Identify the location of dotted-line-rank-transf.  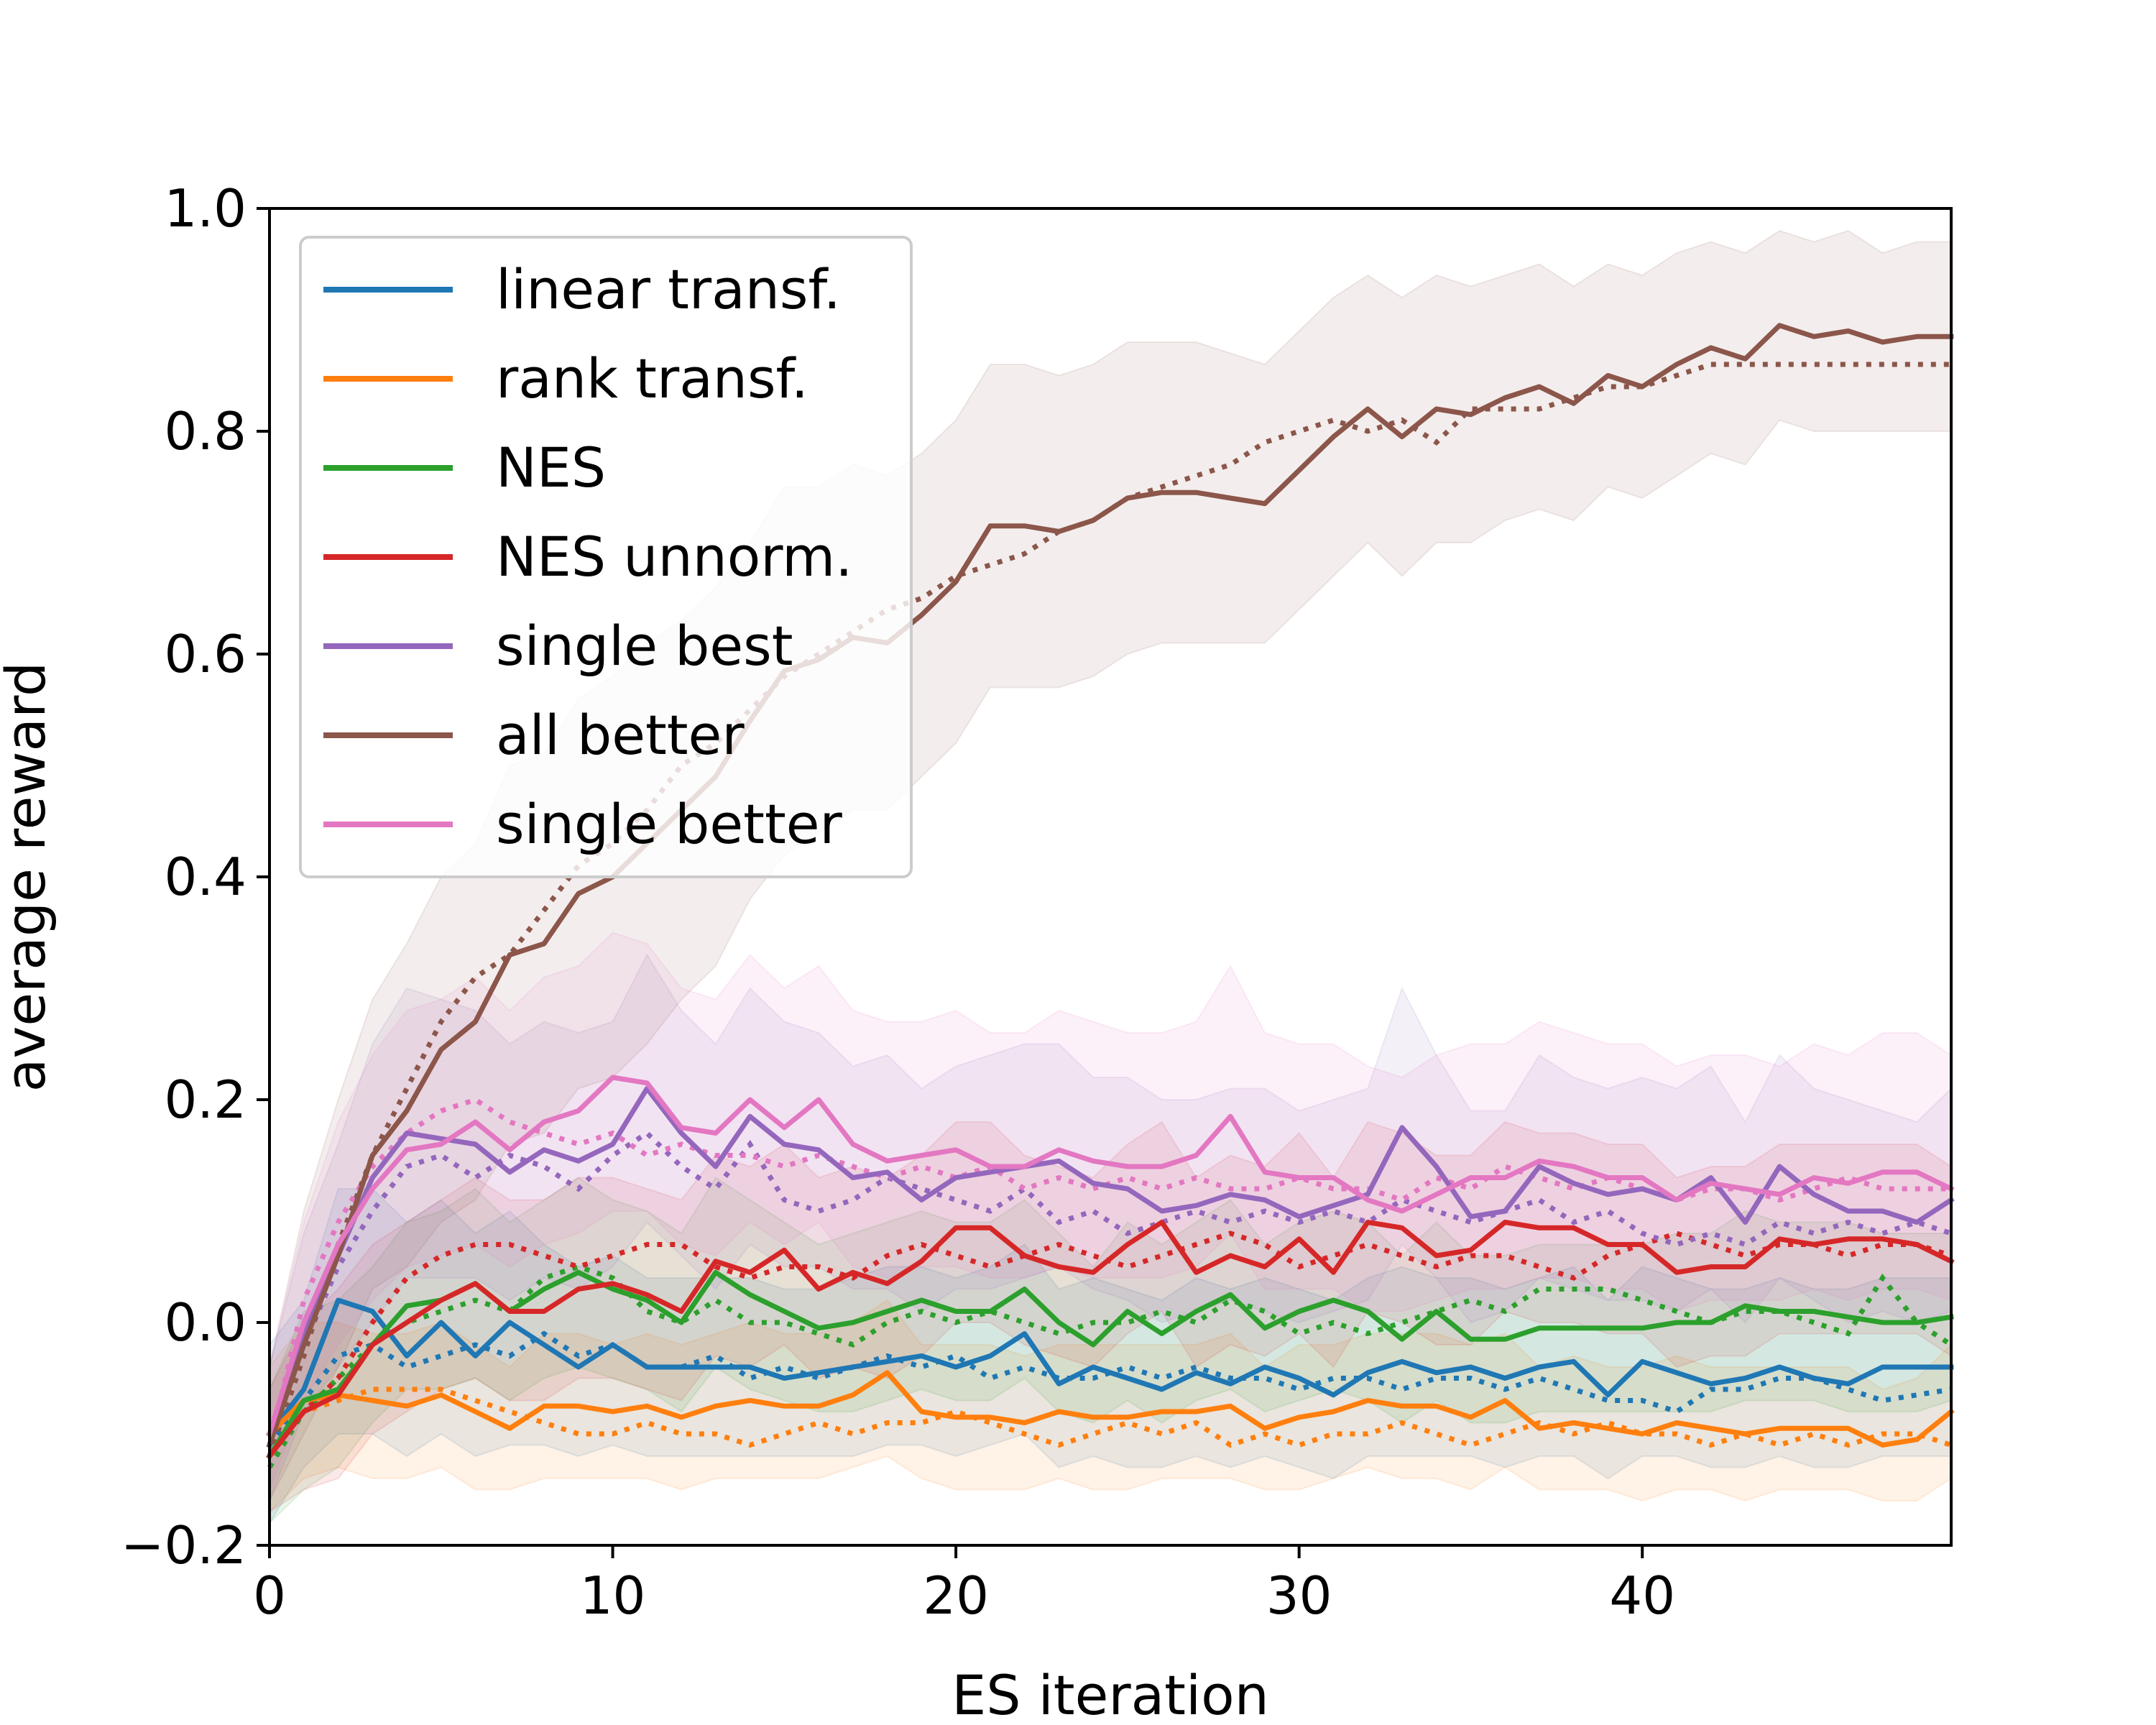
(1110, 1422).